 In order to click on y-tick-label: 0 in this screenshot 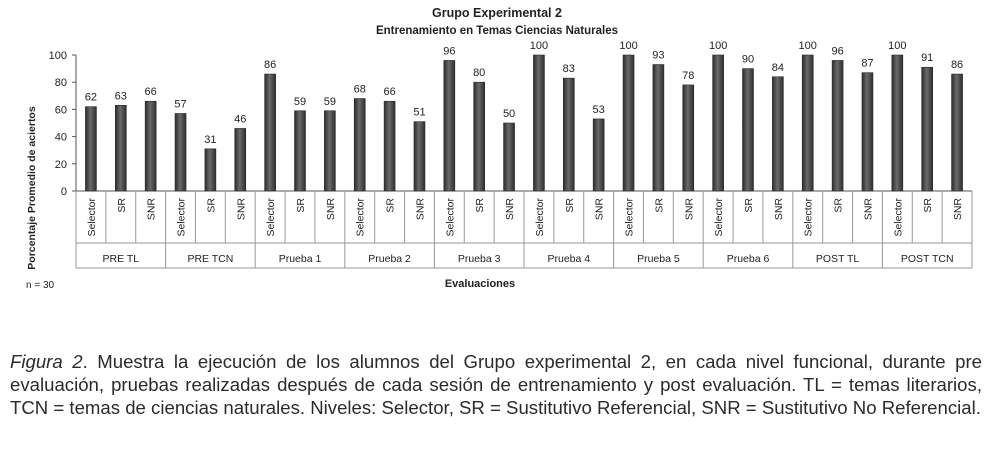, I will do `click(64, 192)`.